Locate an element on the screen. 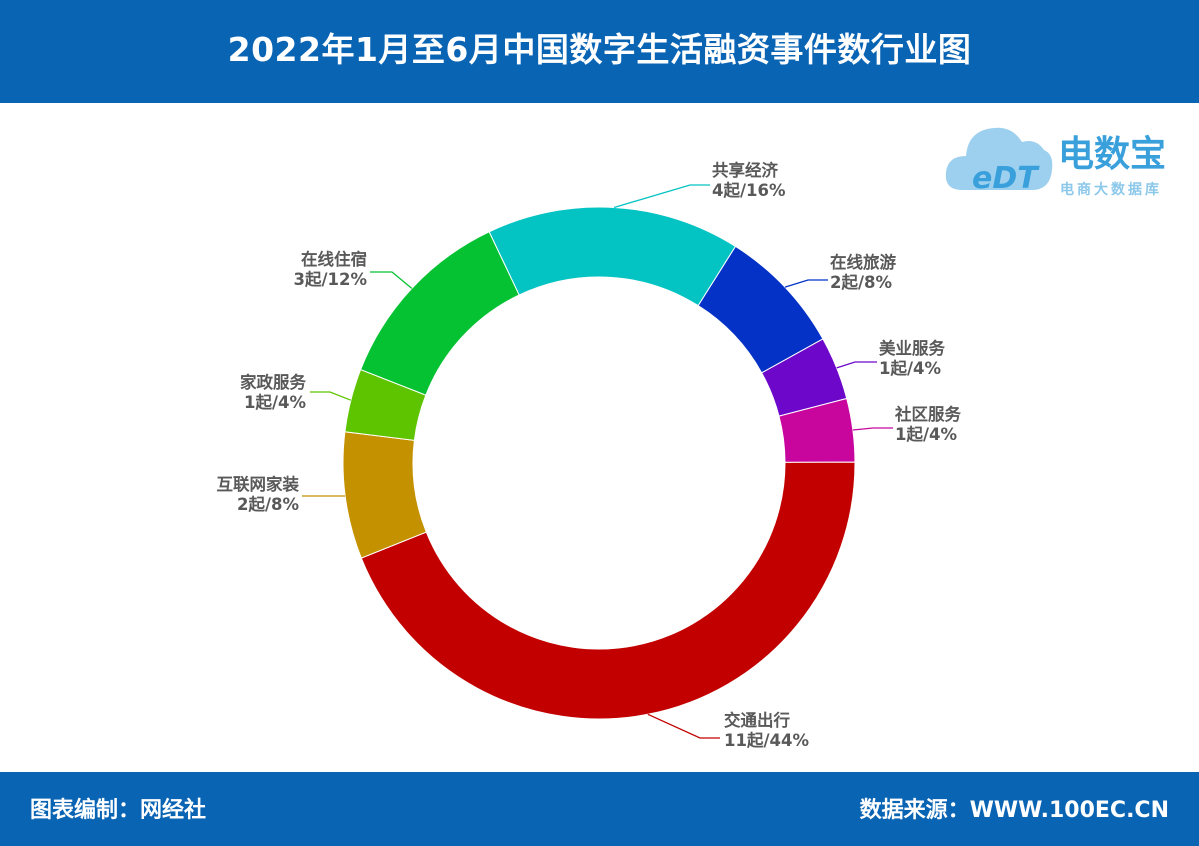  donut-slice-共享经济 is located at coordinates (612, 256).